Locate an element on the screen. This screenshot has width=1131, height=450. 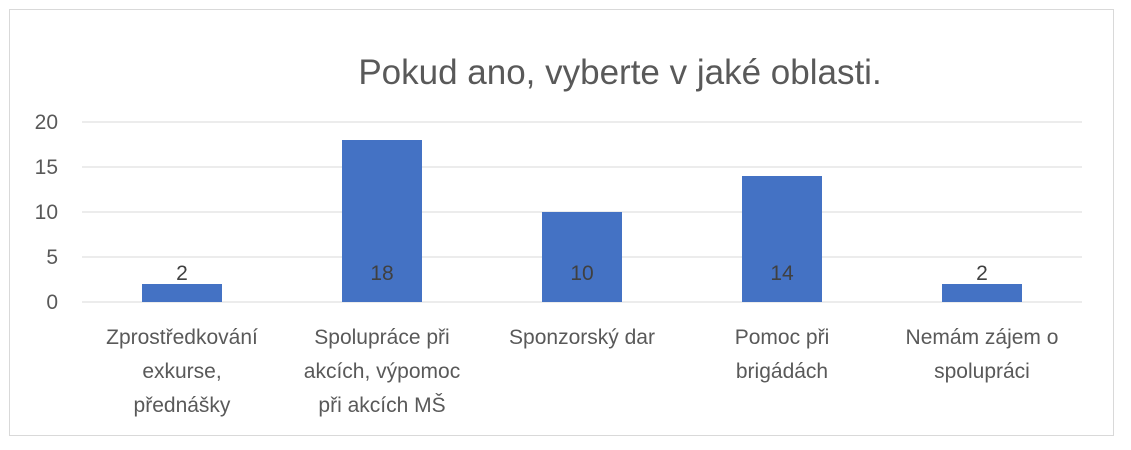
data-label: 14 is located at coordinates (782, 273).